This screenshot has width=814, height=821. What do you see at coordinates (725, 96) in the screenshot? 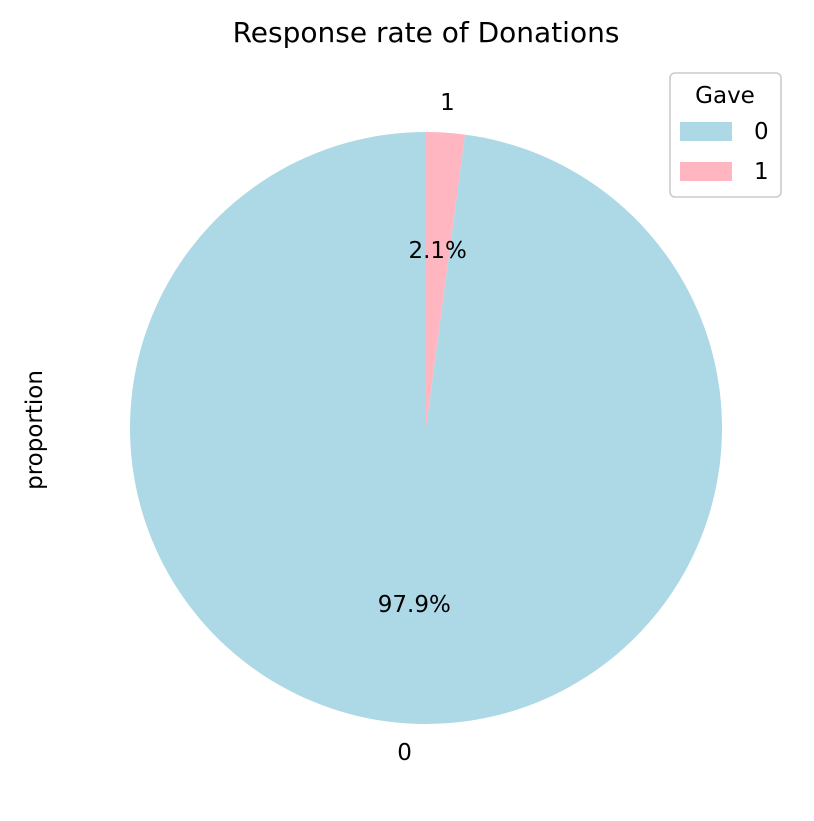
I see `legend-title: Gave` at bounding box center [725, 96].